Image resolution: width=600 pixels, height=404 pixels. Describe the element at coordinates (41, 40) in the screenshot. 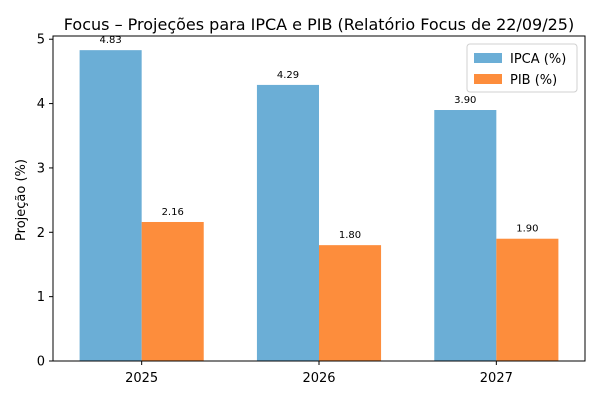

I see `y-tick-label: 5` at that location.